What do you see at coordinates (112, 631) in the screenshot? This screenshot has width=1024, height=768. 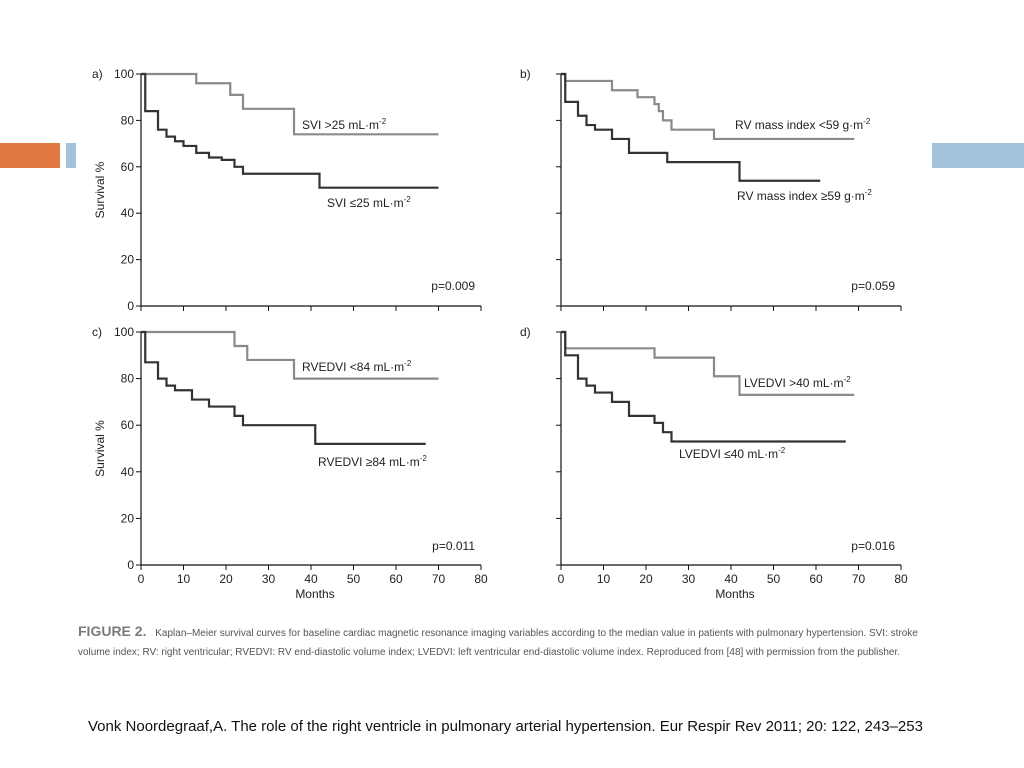 I see `figure-label: FIGURE 2.` at bounding box center [112, 631].